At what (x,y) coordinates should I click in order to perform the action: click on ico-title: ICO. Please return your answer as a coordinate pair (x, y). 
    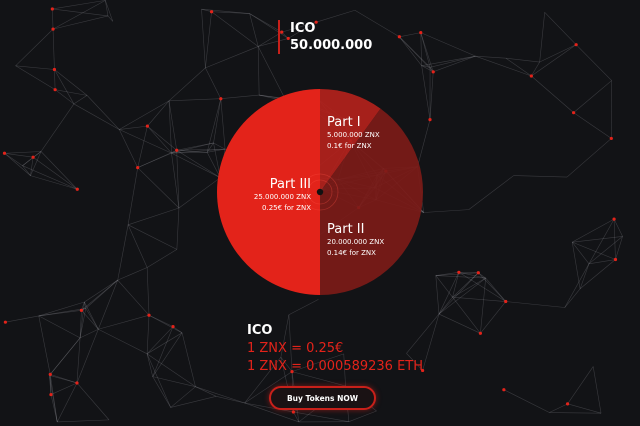
    Looking at the image, I should click on (303, 28).